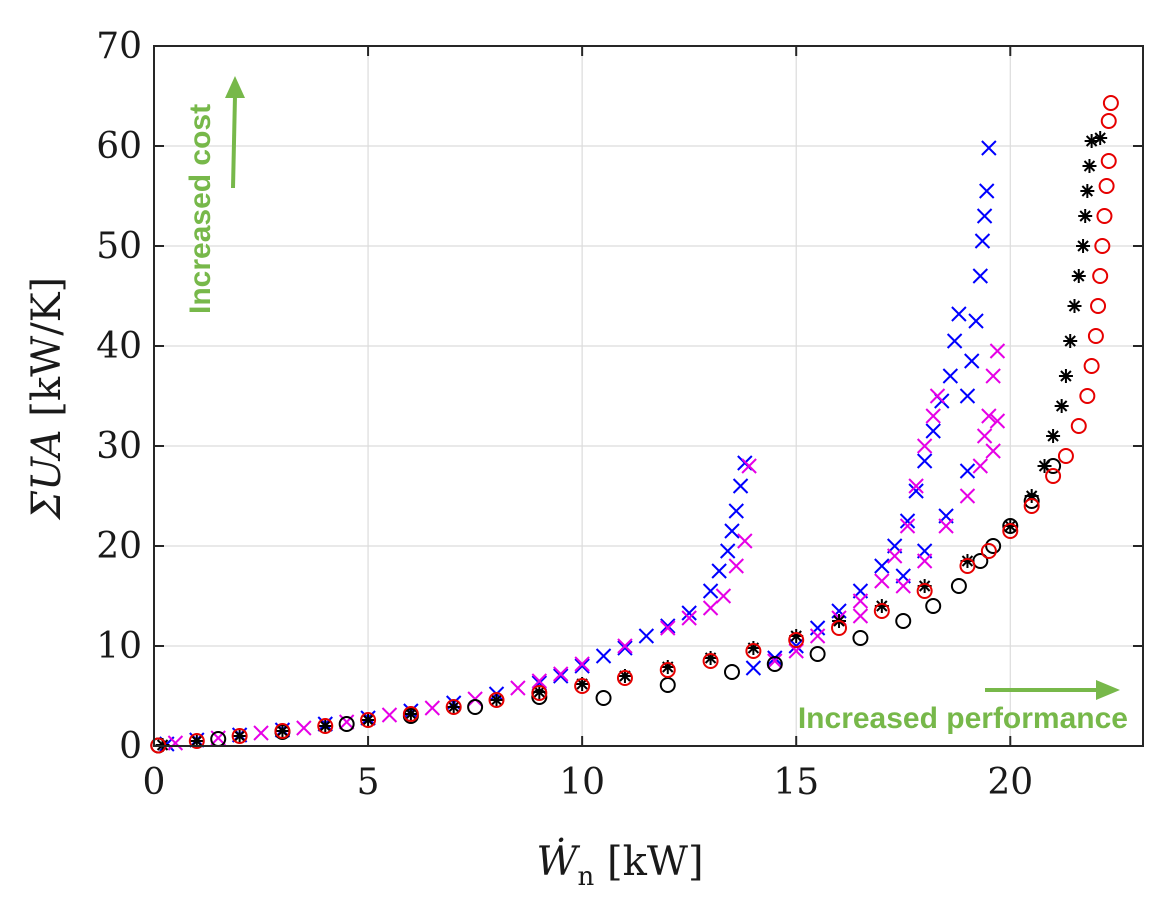 The height and width of the screenshot is (905, 1173). Describe the element at coordinates (586, 877) in the screenshot. I see `x-axis-subscript: n` at that location.